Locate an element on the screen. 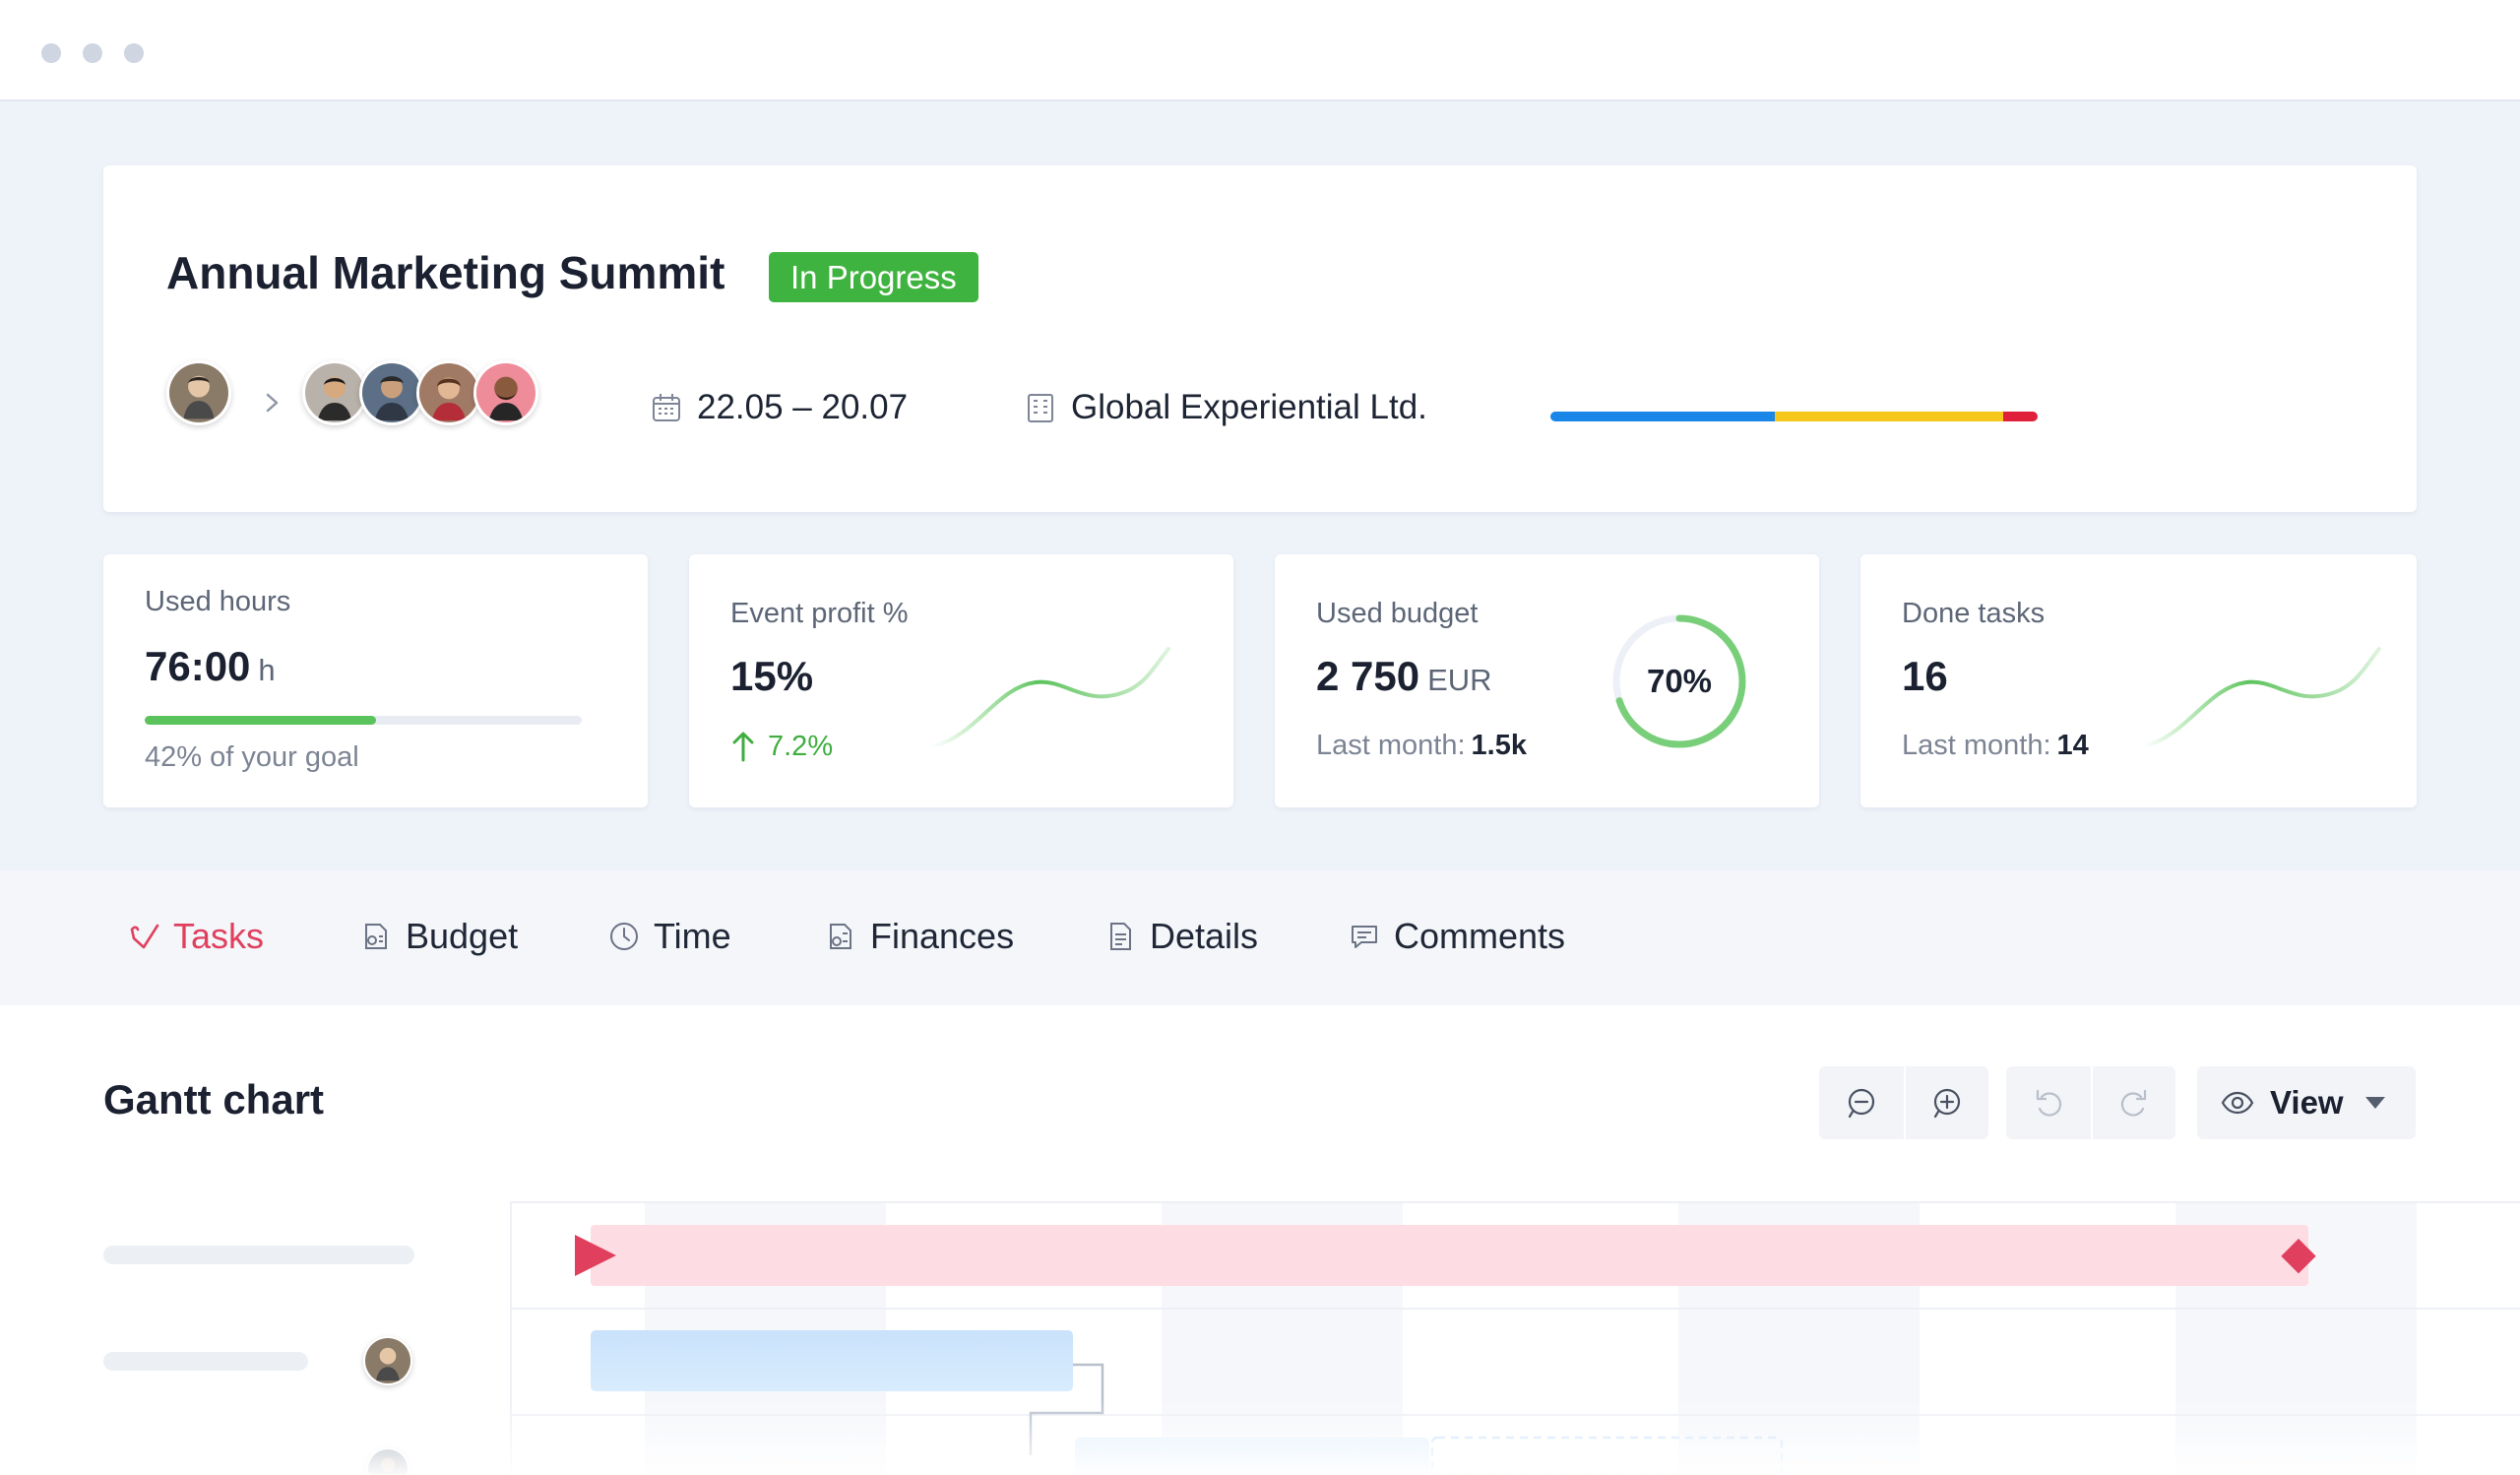 Image resolution: width=2520 pixels, height=1475 pixels. budget-donut-percent: 70% is located at coordinates (1679, 681).